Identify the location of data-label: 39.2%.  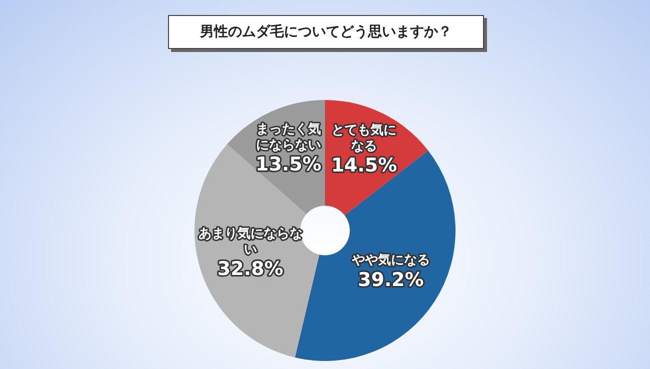
(391, 279).